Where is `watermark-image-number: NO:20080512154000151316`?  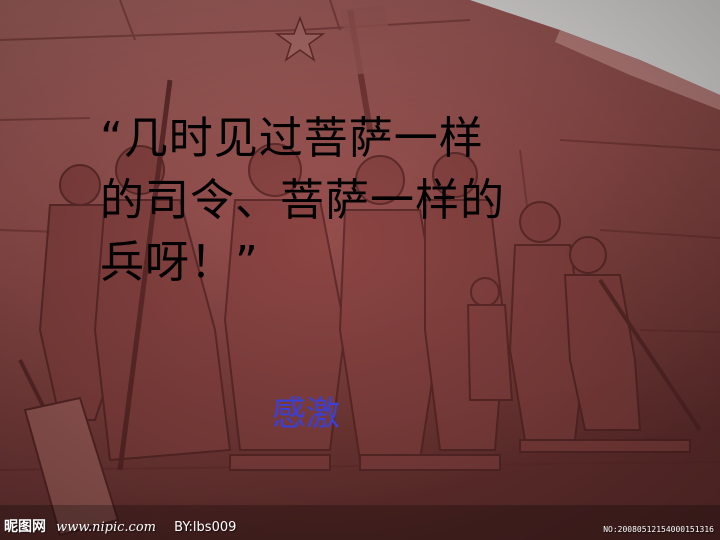
watermark-image-number: NO:20080512154000151316 is located at coordinates (658, 529).